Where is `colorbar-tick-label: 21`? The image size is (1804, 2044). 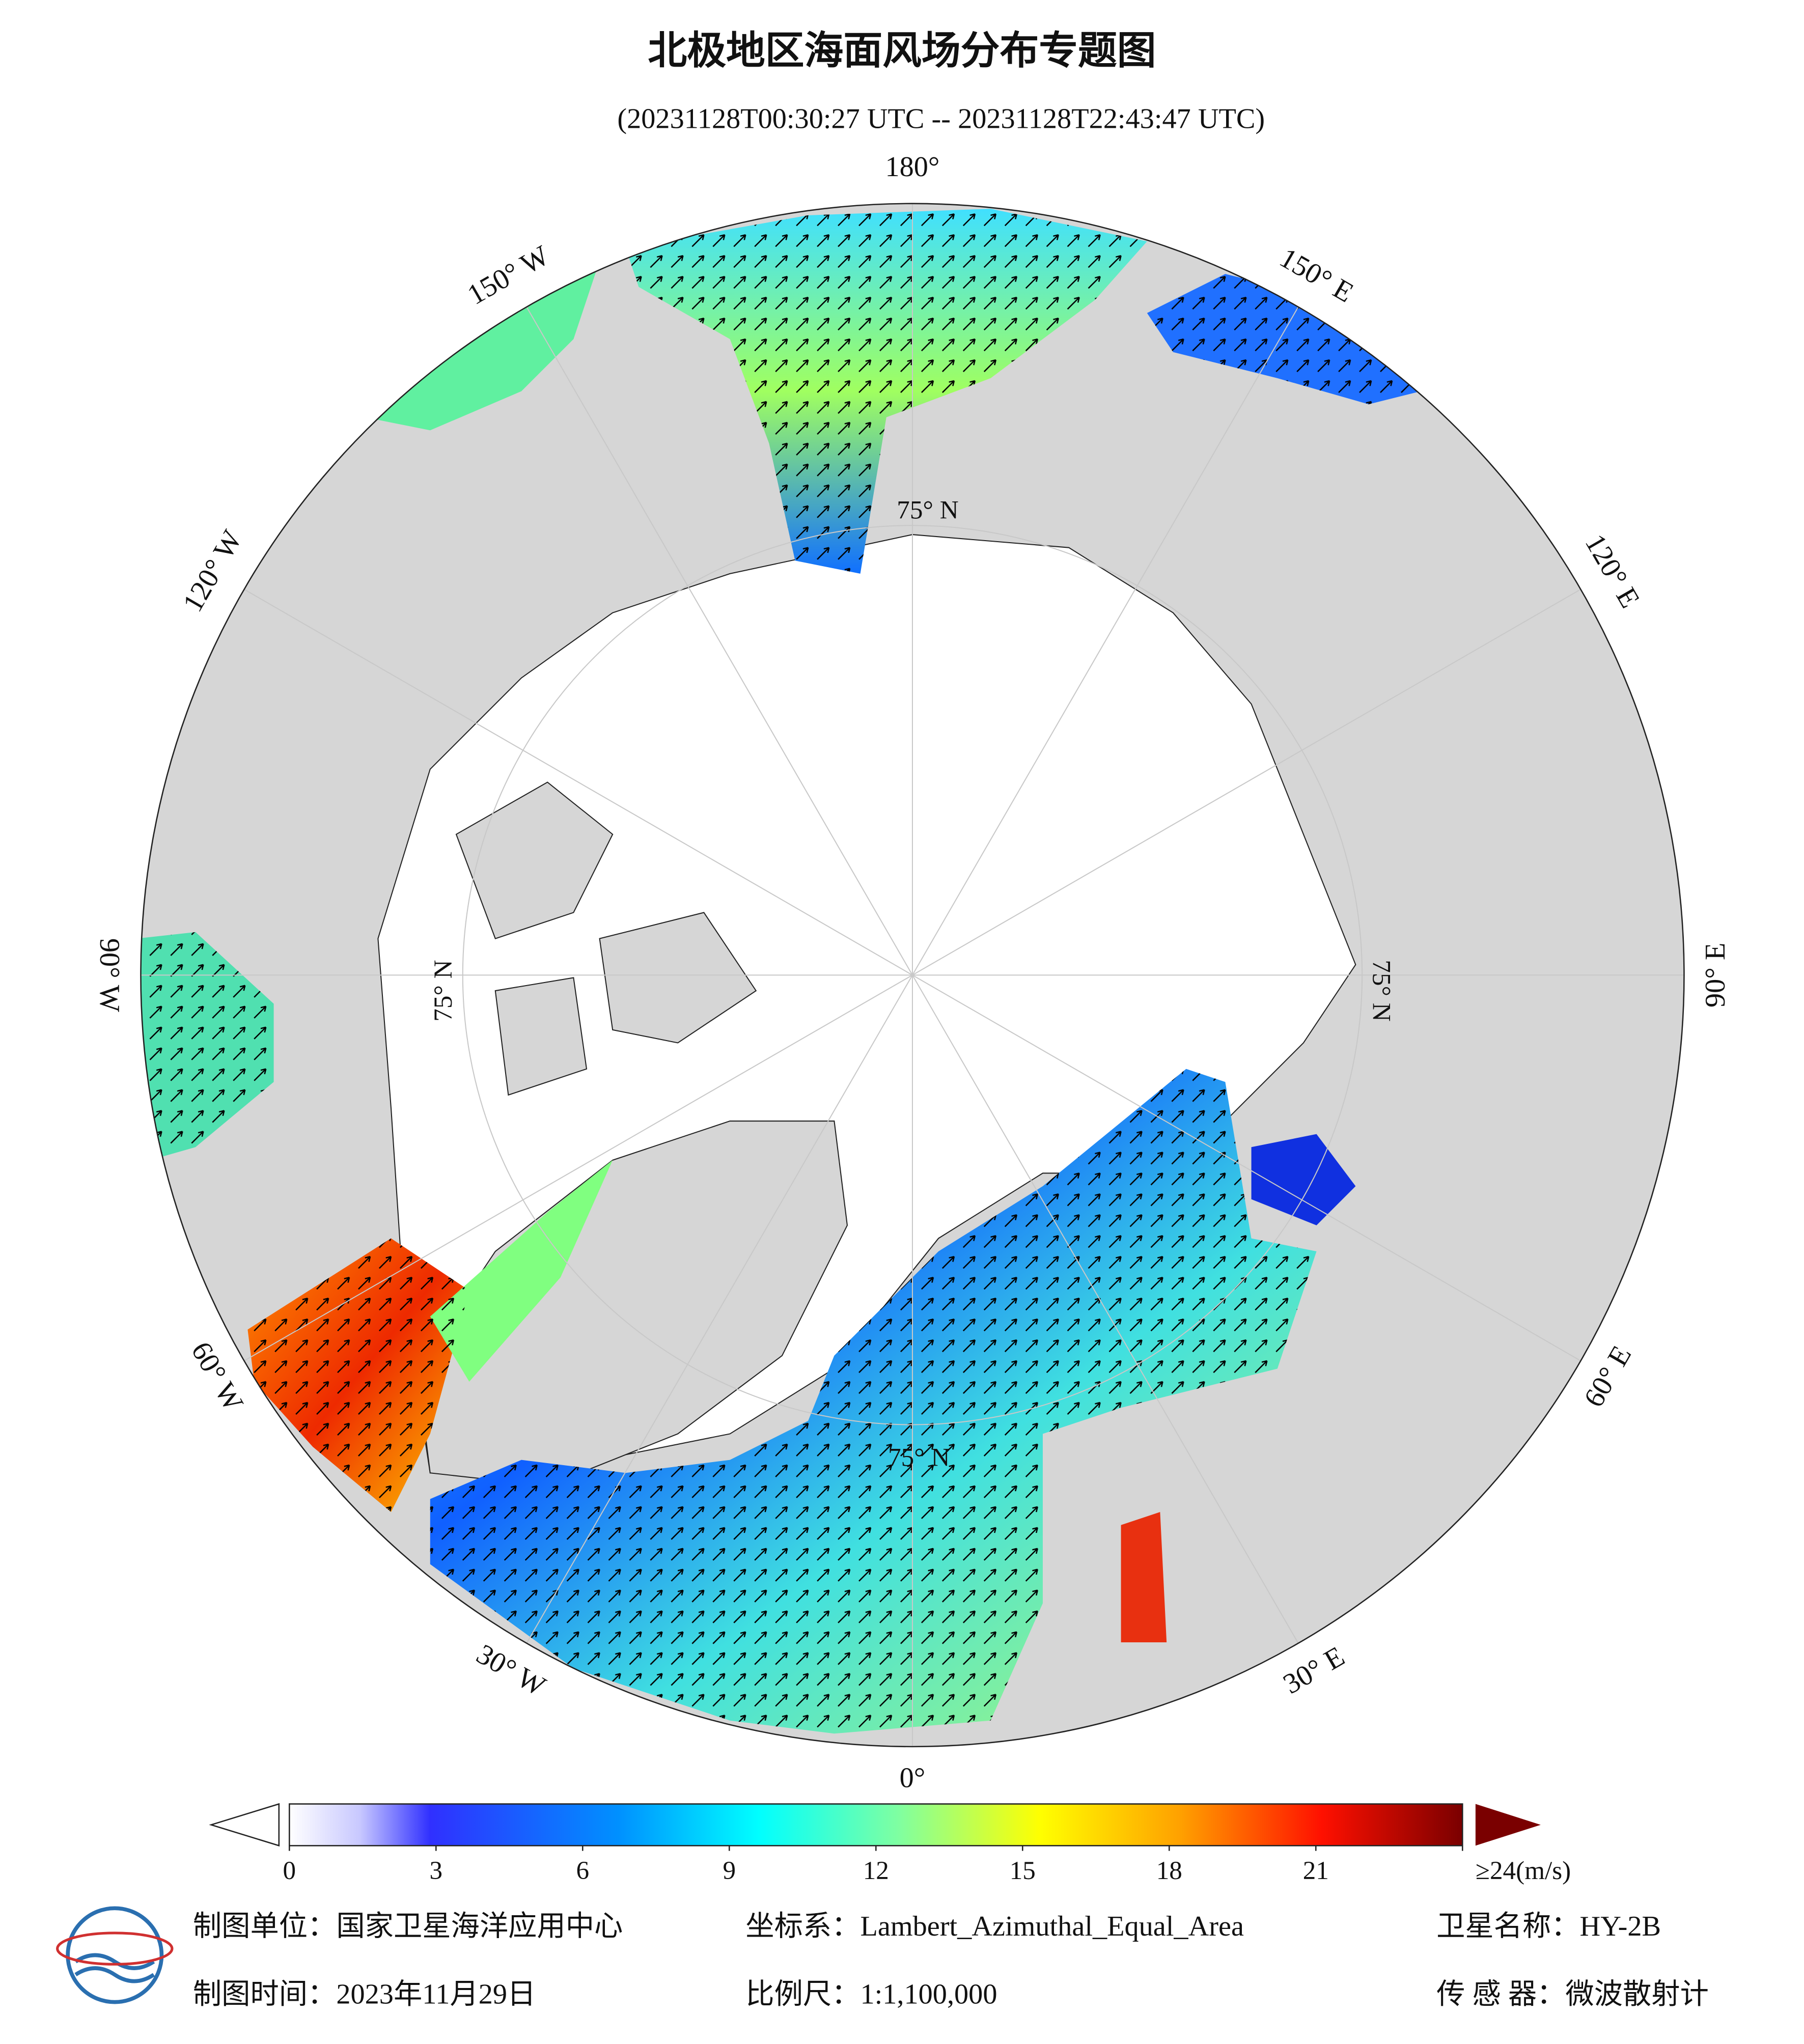 colorbar-tick-label: 21 is located at coordinates (1316, 1870).